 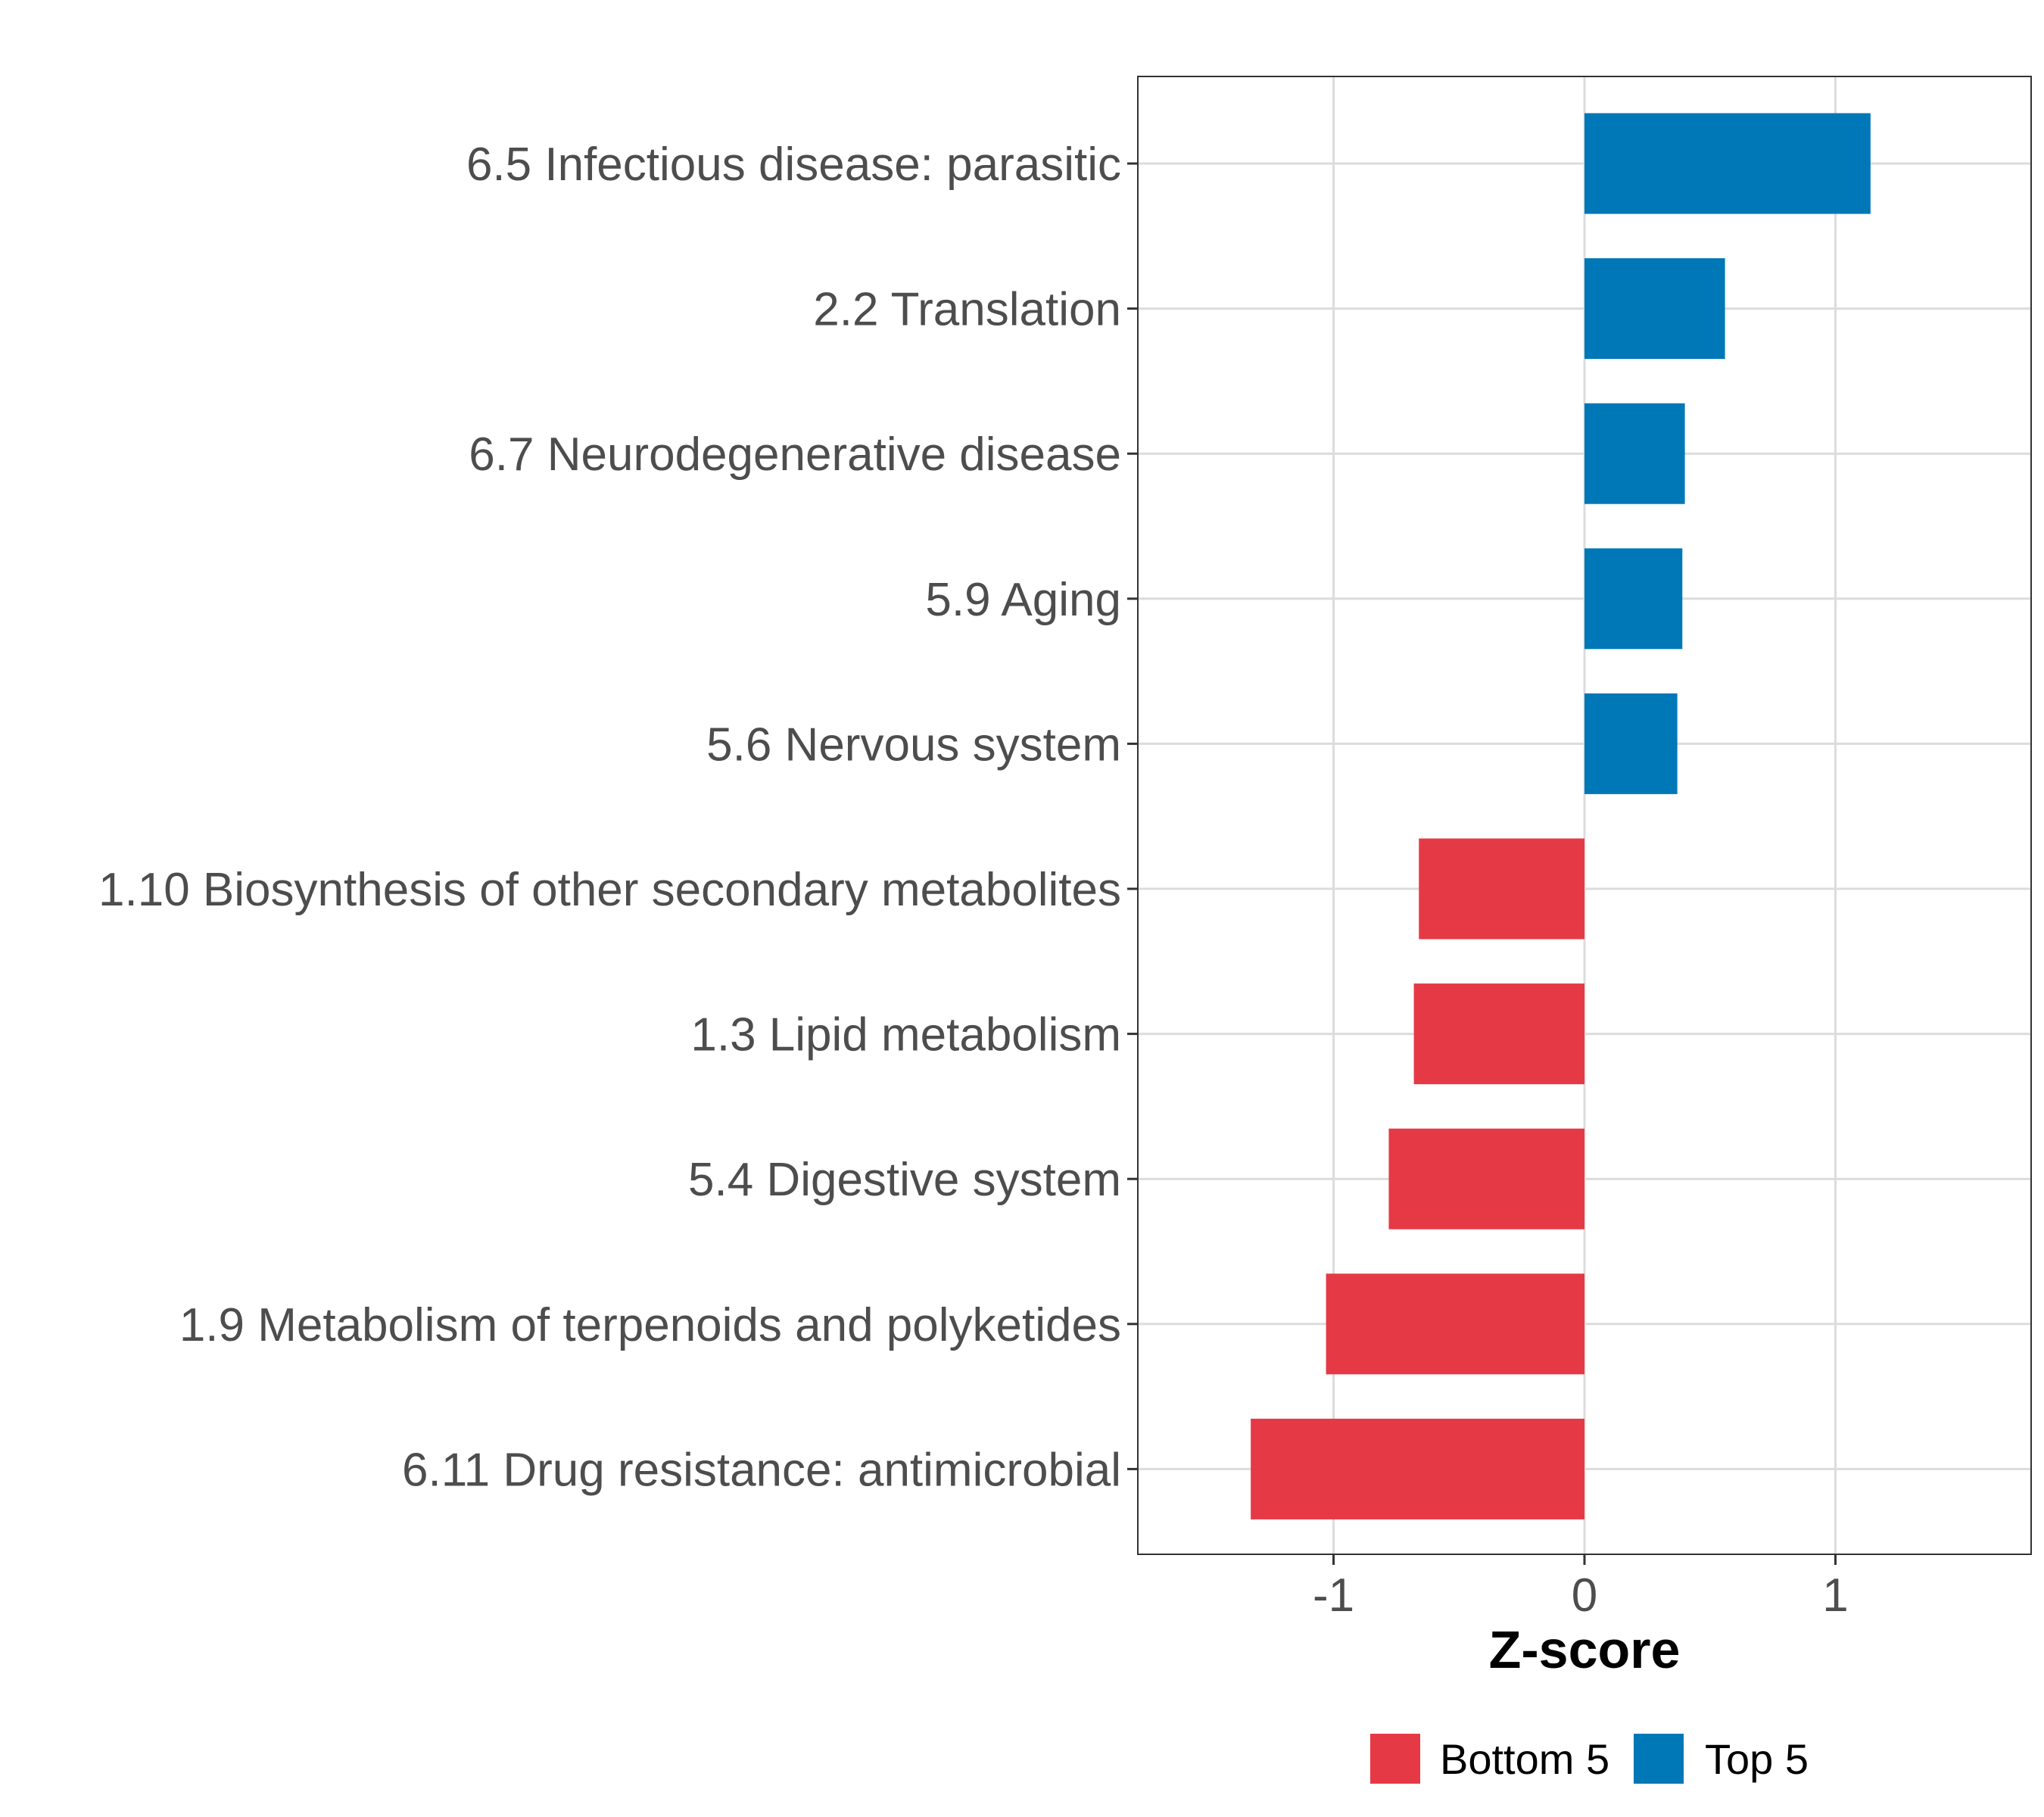 What do you see at coordinates (1757, 1759) in the screenshot?
I see `legend-label-top-5: Top 5` at bounding box center [1757, 1759].